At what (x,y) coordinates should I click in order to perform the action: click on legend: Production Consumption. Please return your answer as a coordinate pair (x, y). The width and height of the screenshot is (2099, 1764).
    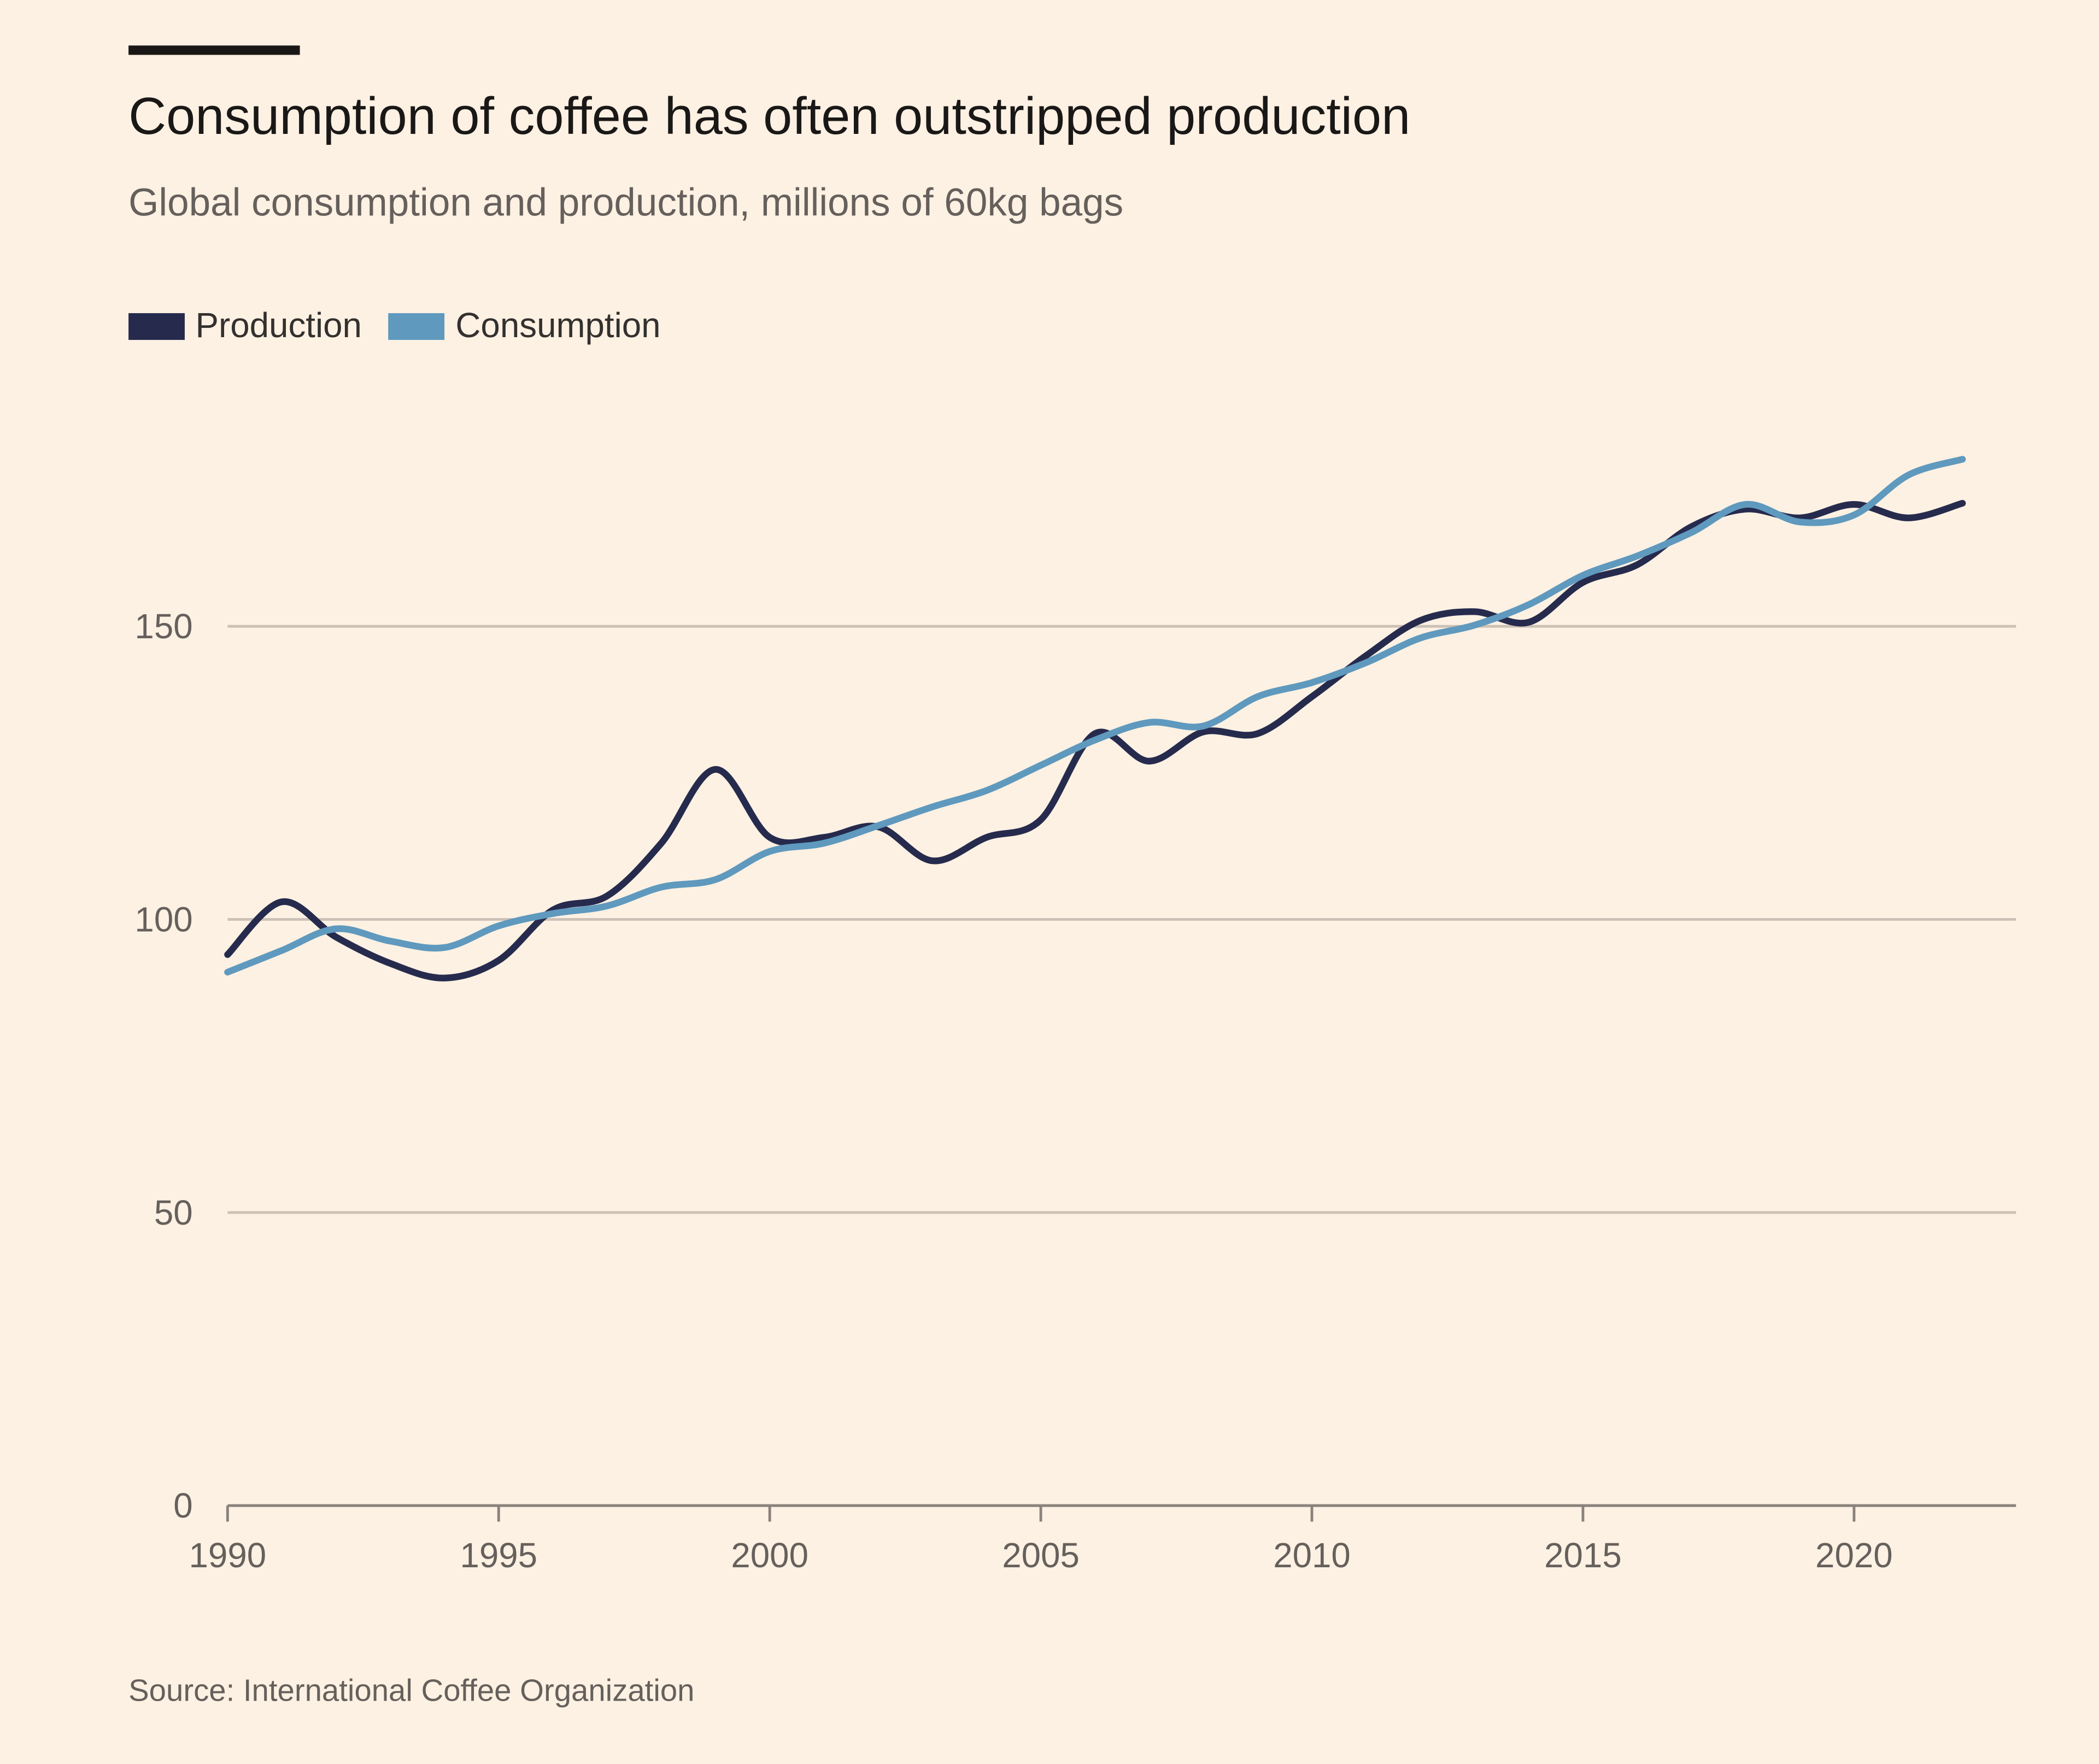
    Looking at the image, I should click on (407, 325).